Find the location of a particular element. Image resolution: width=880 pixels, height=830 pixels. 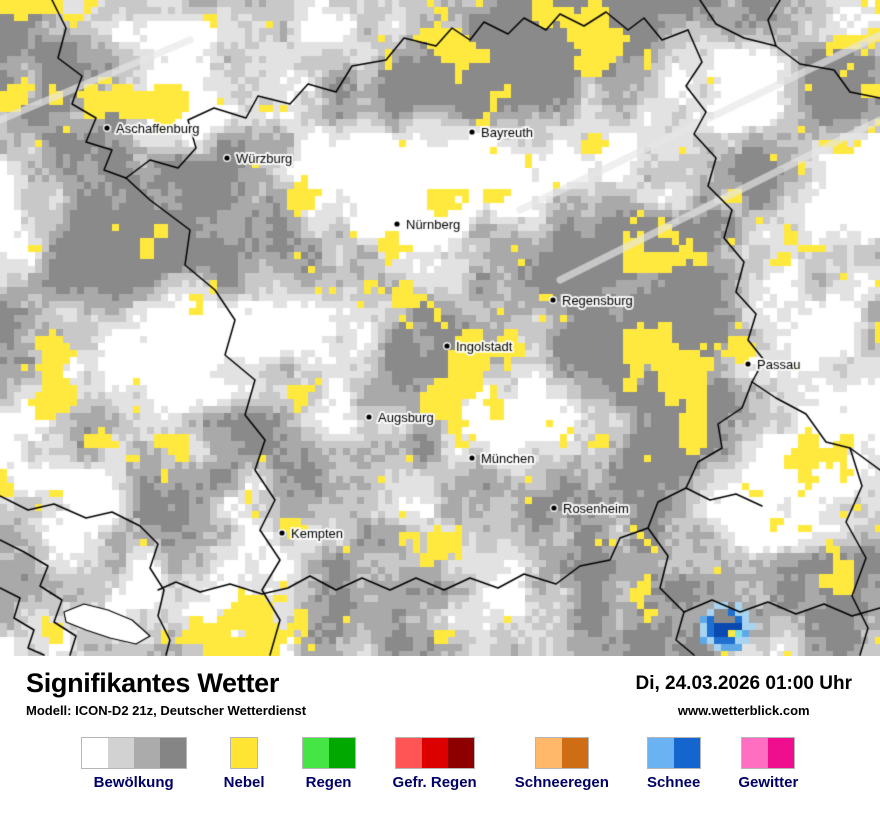

legend-item: Schnee is located at coordinates (673, 764).